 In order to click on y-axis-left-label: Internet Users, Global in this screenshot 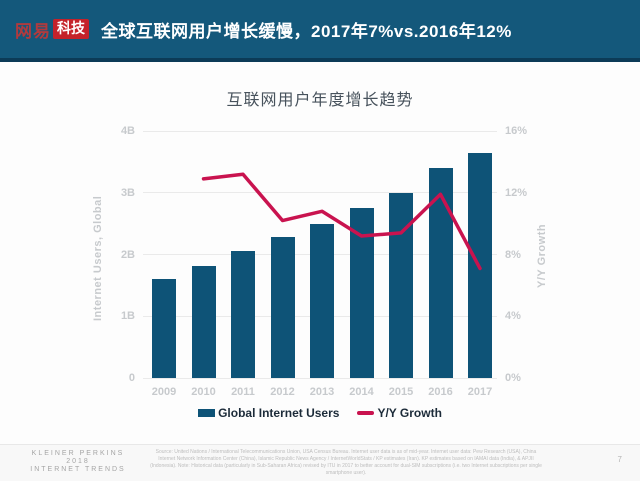, I will do `click(98, 258)`.